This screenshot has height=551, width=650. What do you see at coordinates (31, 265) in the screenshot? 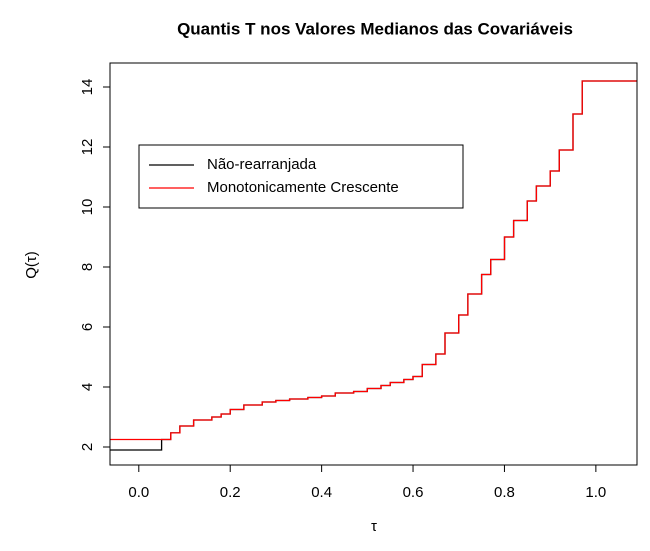
I see `y-axis-label: Q(τ)` at bounding box center [31, 265].